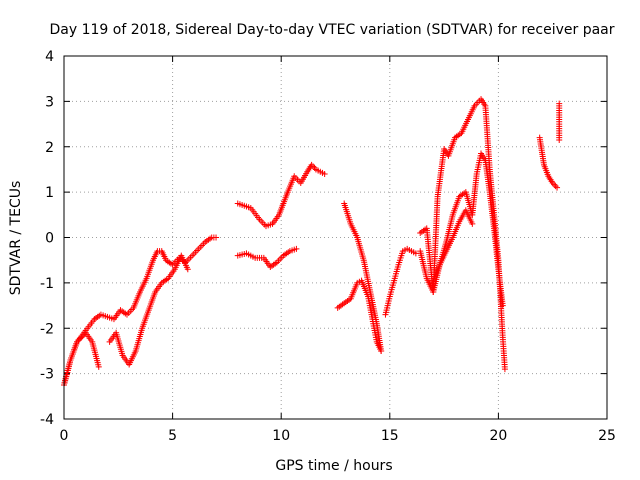 Image resolution: width=640 pixels, height=480 pixels. I want to click on series-s5, so click(267, 257).